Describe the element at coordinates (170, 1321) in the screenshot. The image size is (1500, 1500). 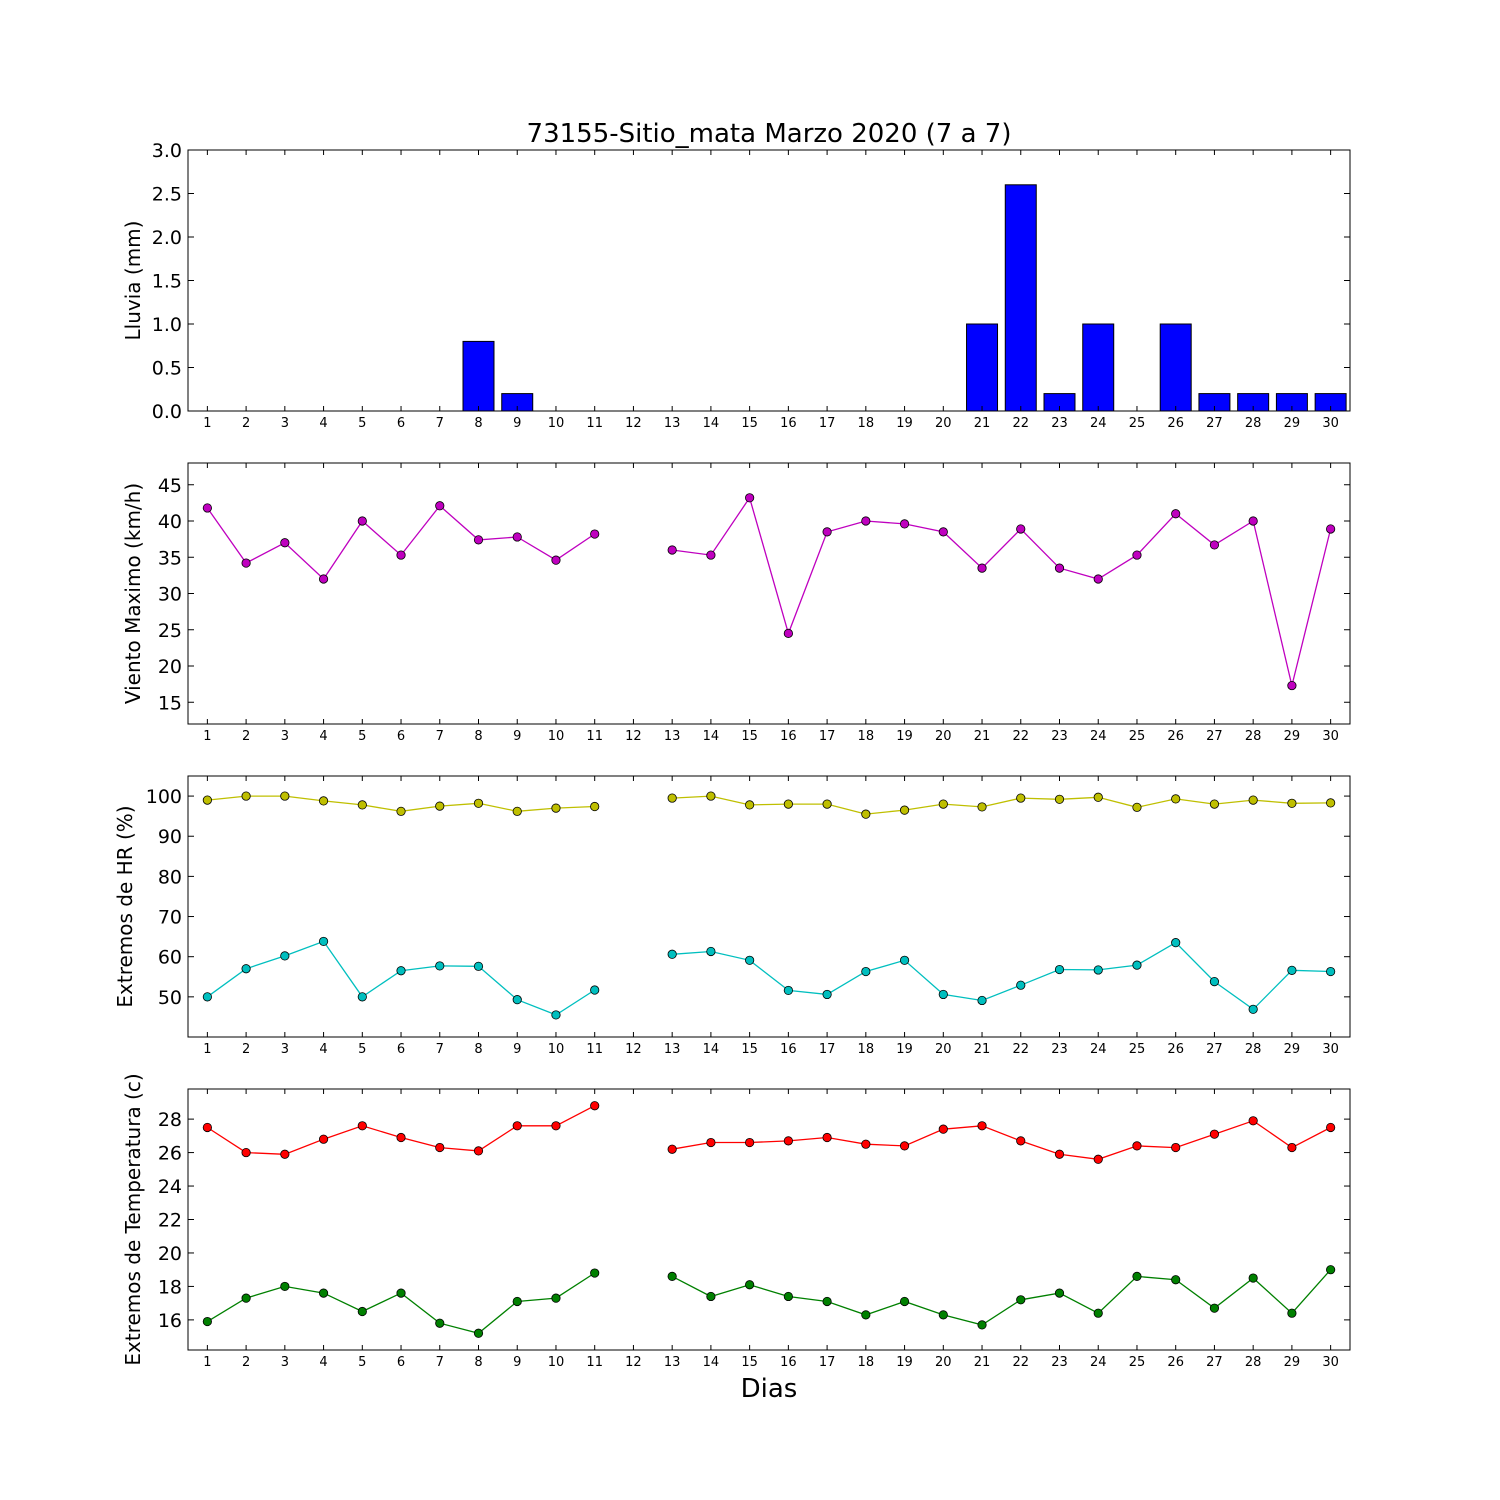
I see `ytick-label: 16` at that location.